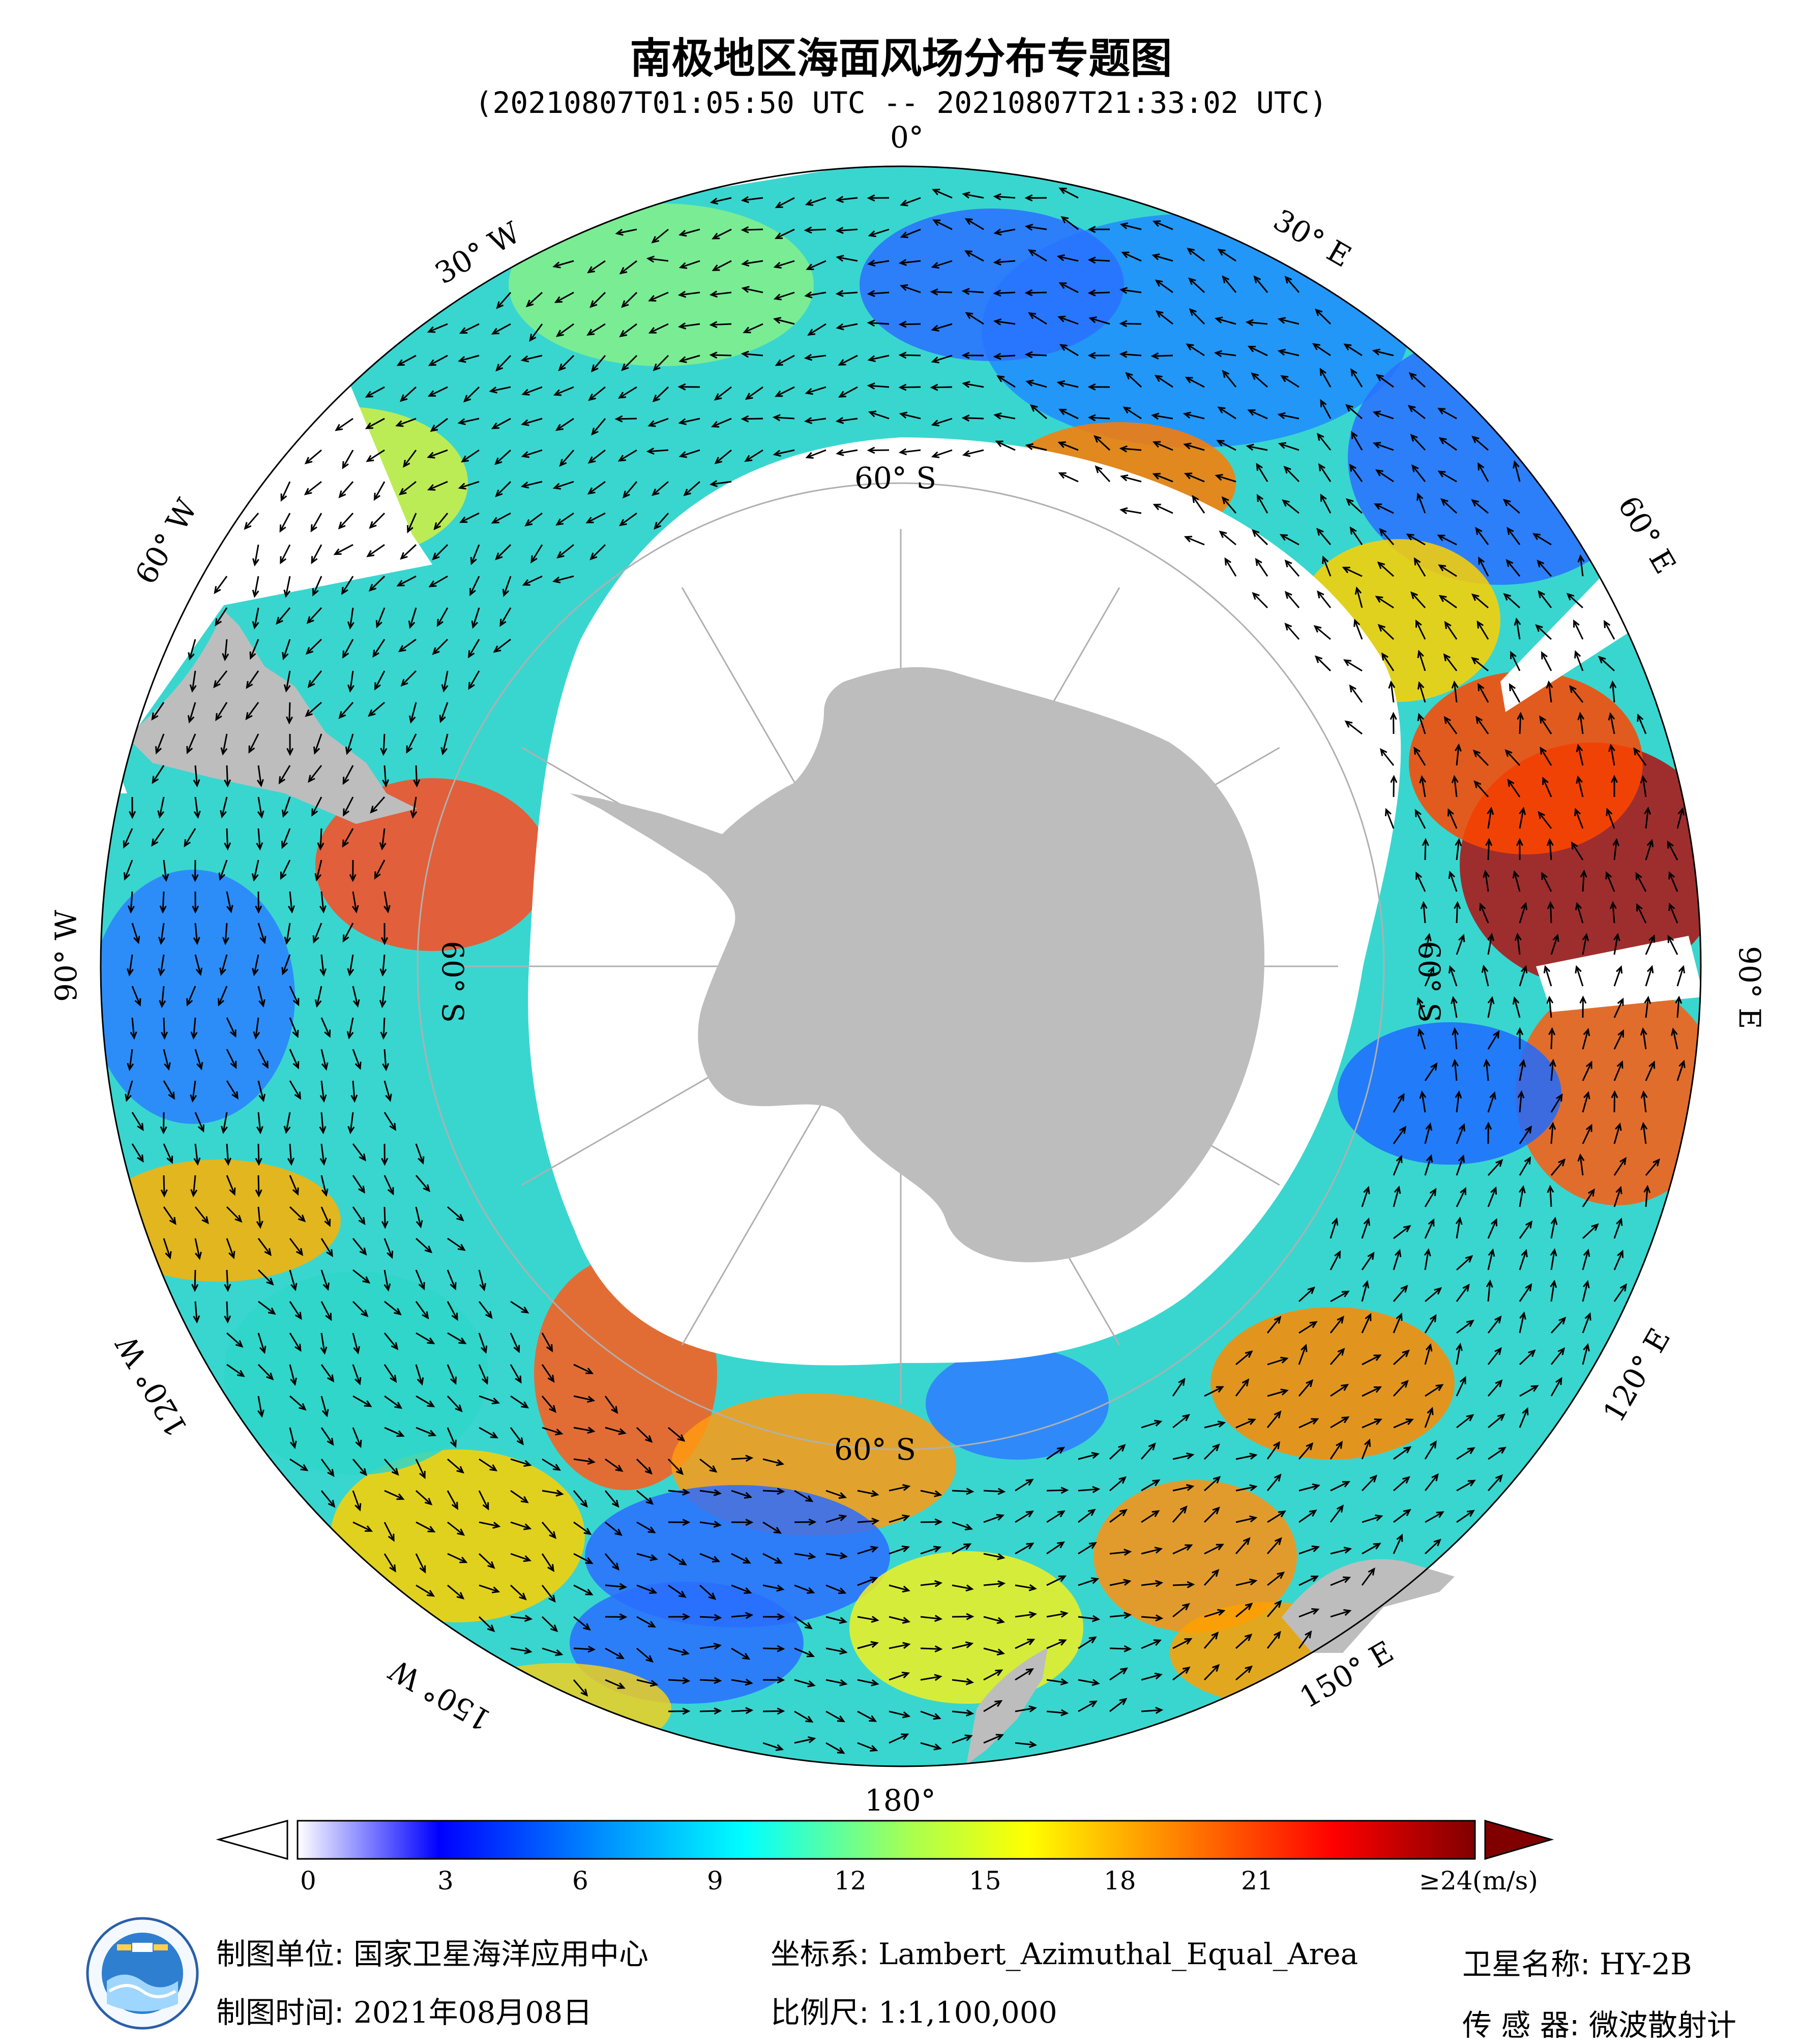 Image resolution: width=1802 pixels, height=2044 pixels. I want to click on cb-tick-9: 9, so click(715, 1881).